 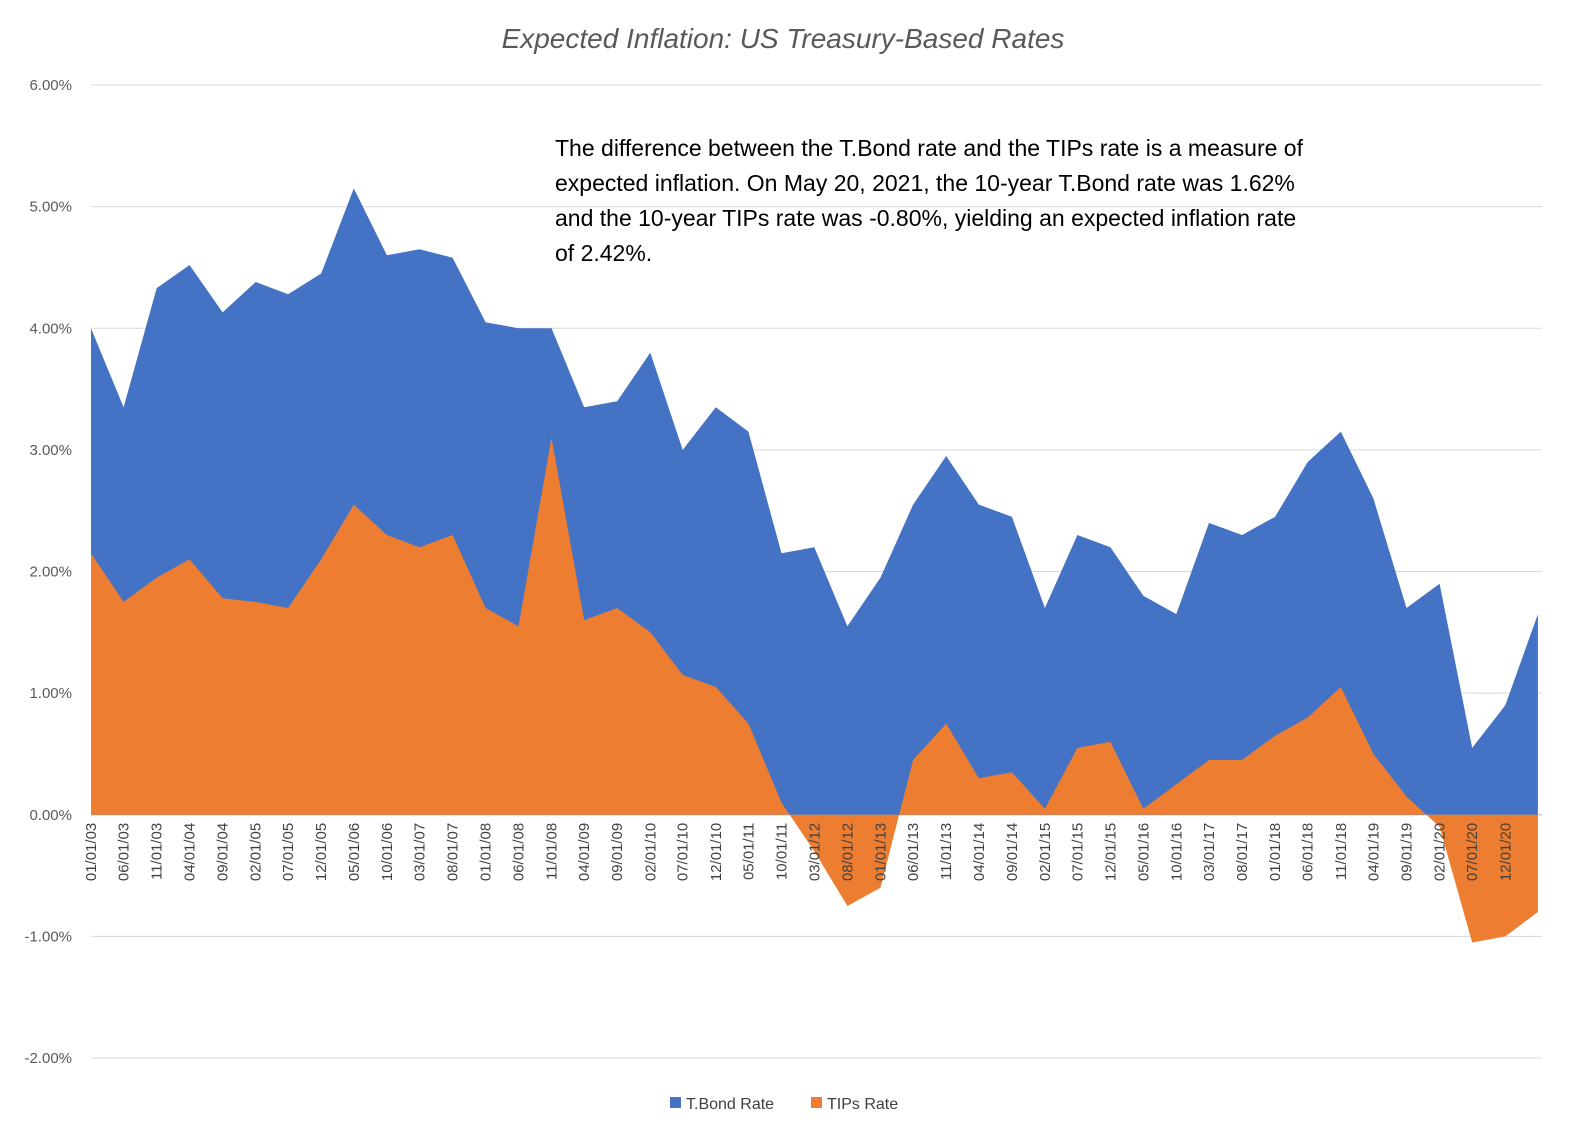 What do you see at coordinates (862, 1104) in the screenshot?
I see `legend-label-tips: TIPs Rate` at bounding box center [862, 1104].